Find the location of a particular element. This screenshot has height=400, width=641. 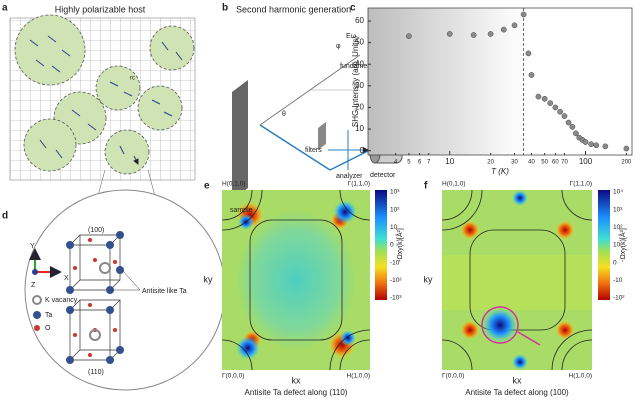

label: Eω is located at coordinates (351, 36).